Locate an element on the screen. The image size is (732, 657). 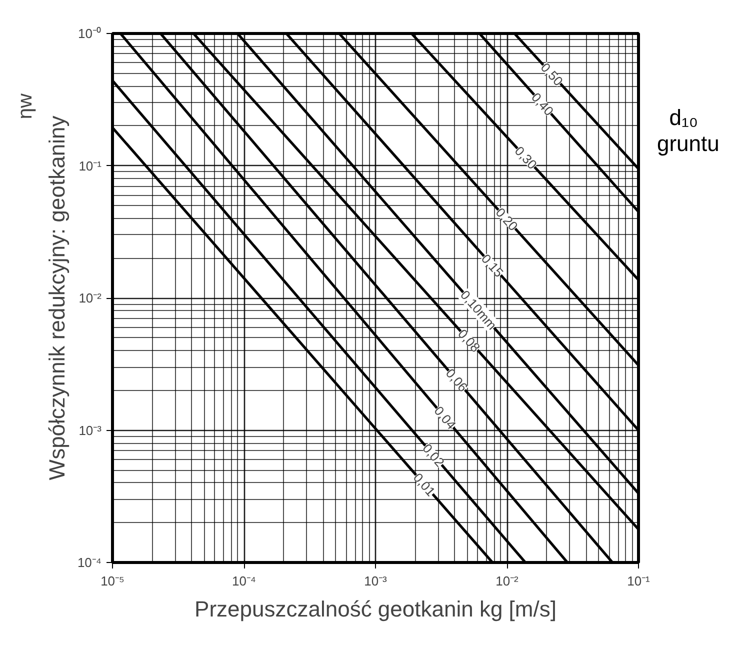
x-axis-title: Przepuszczalność geotkanin kg [m/s] is located at coordinates (375, 609).